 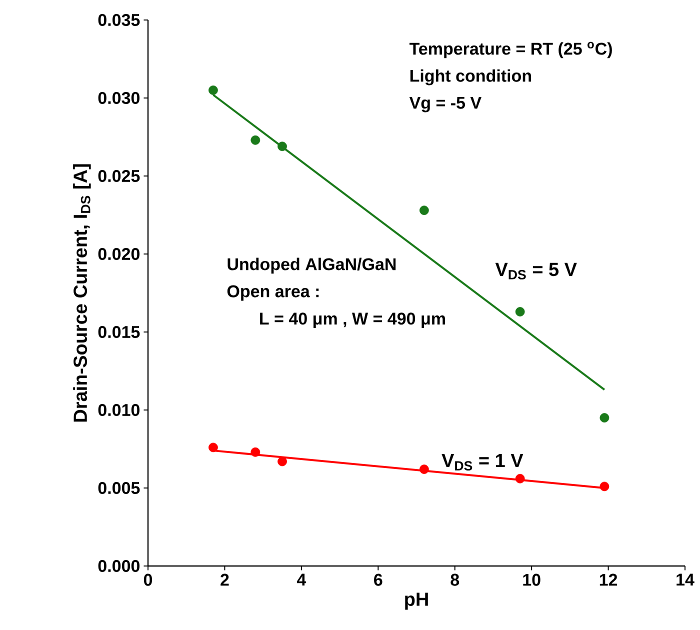 What do you see at coordinates (685, 580) in the screenshot?
I see `x-tick-label: 14` at bounding box center [685, 580].